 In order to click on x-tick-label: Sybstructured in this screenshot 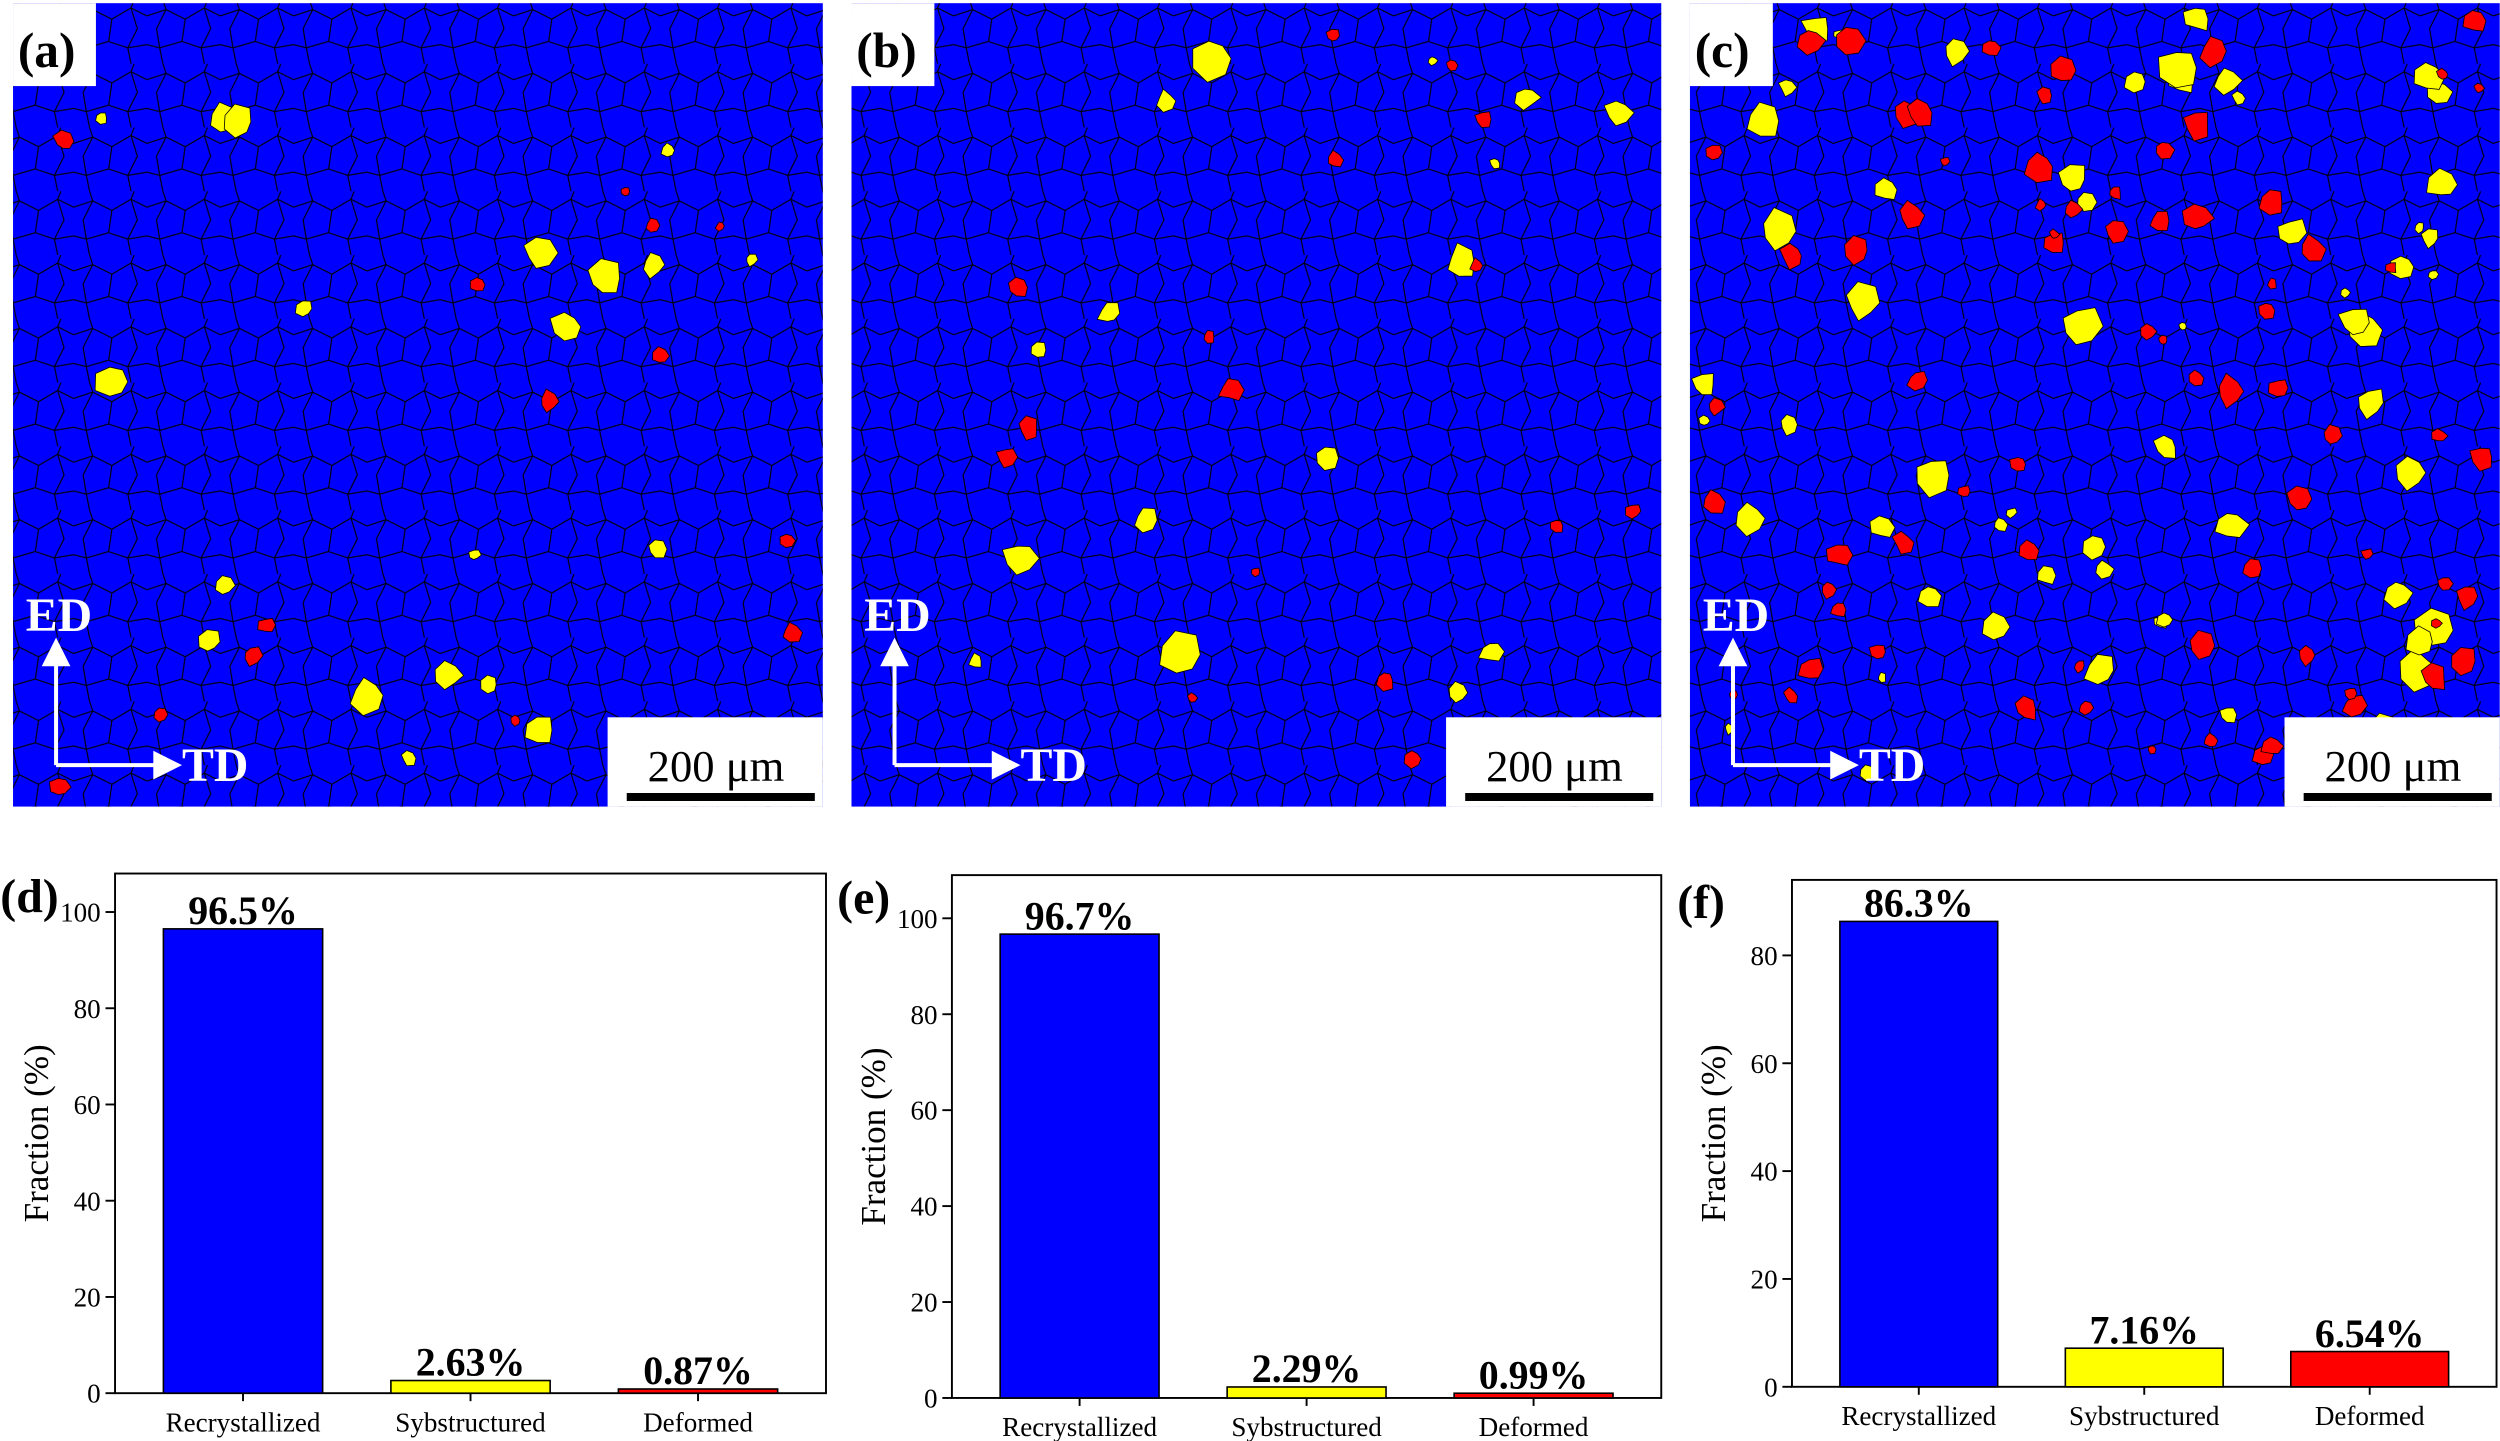, I will do `click(2144, 1416)`.